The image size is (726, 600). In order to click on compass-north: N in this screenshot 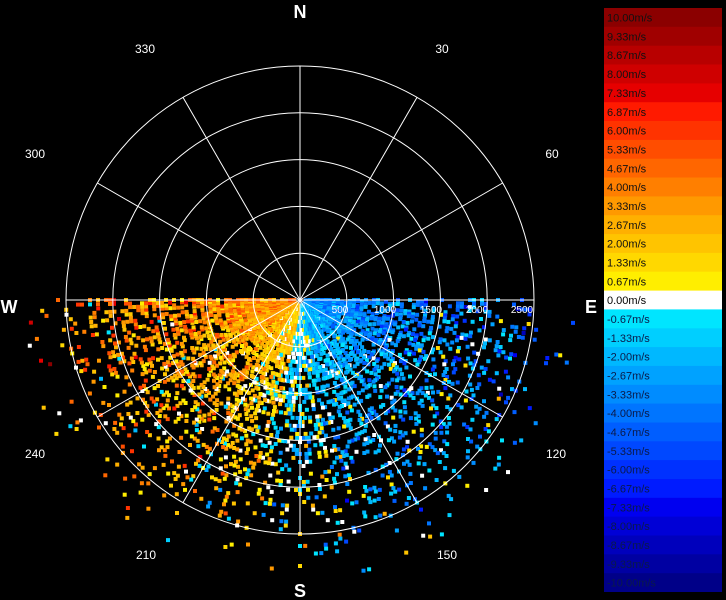, I will do `click(300, 12)`.